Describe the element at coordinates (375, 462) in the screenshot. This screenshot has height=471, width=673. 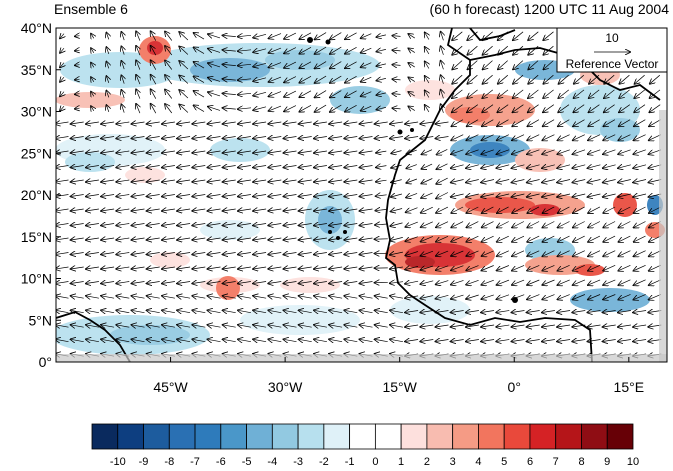
I see `colorbar-label: 0` at that location.